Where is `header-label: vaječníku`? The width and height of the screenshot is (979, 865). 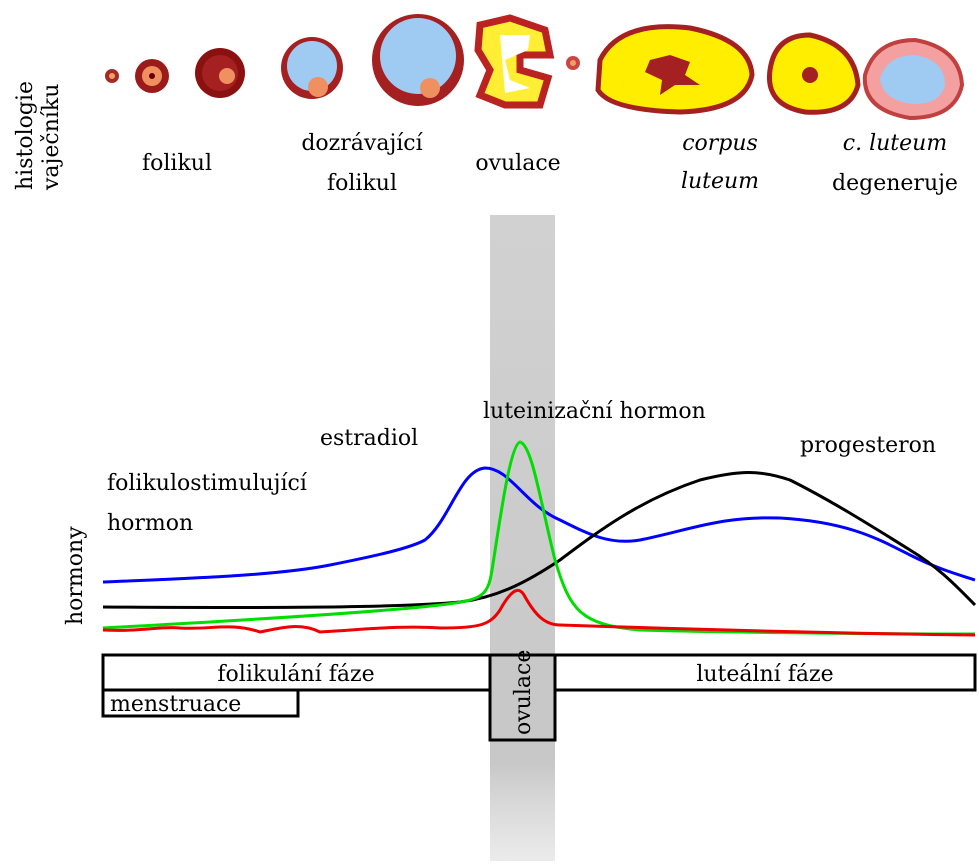
header-label: vaječníku is located at coordinates (51, 137).